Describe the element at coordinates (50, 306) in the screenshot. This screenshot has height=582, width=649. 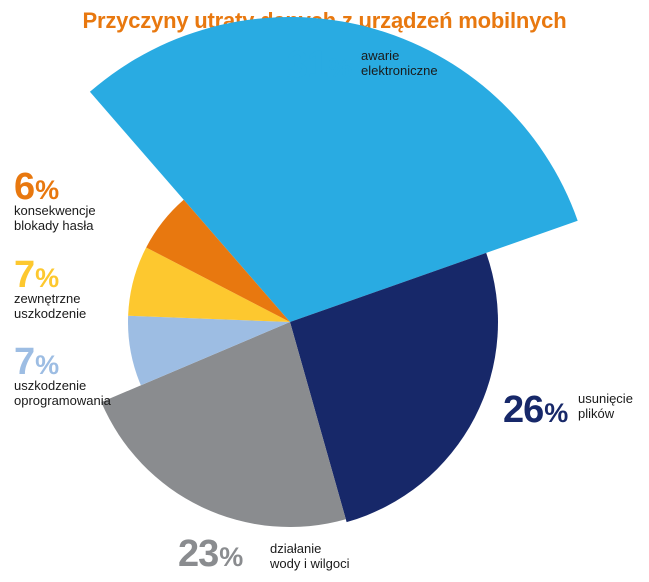
I see `slice-description-label-5: zewnętrzne uszkodzenie` at that location.